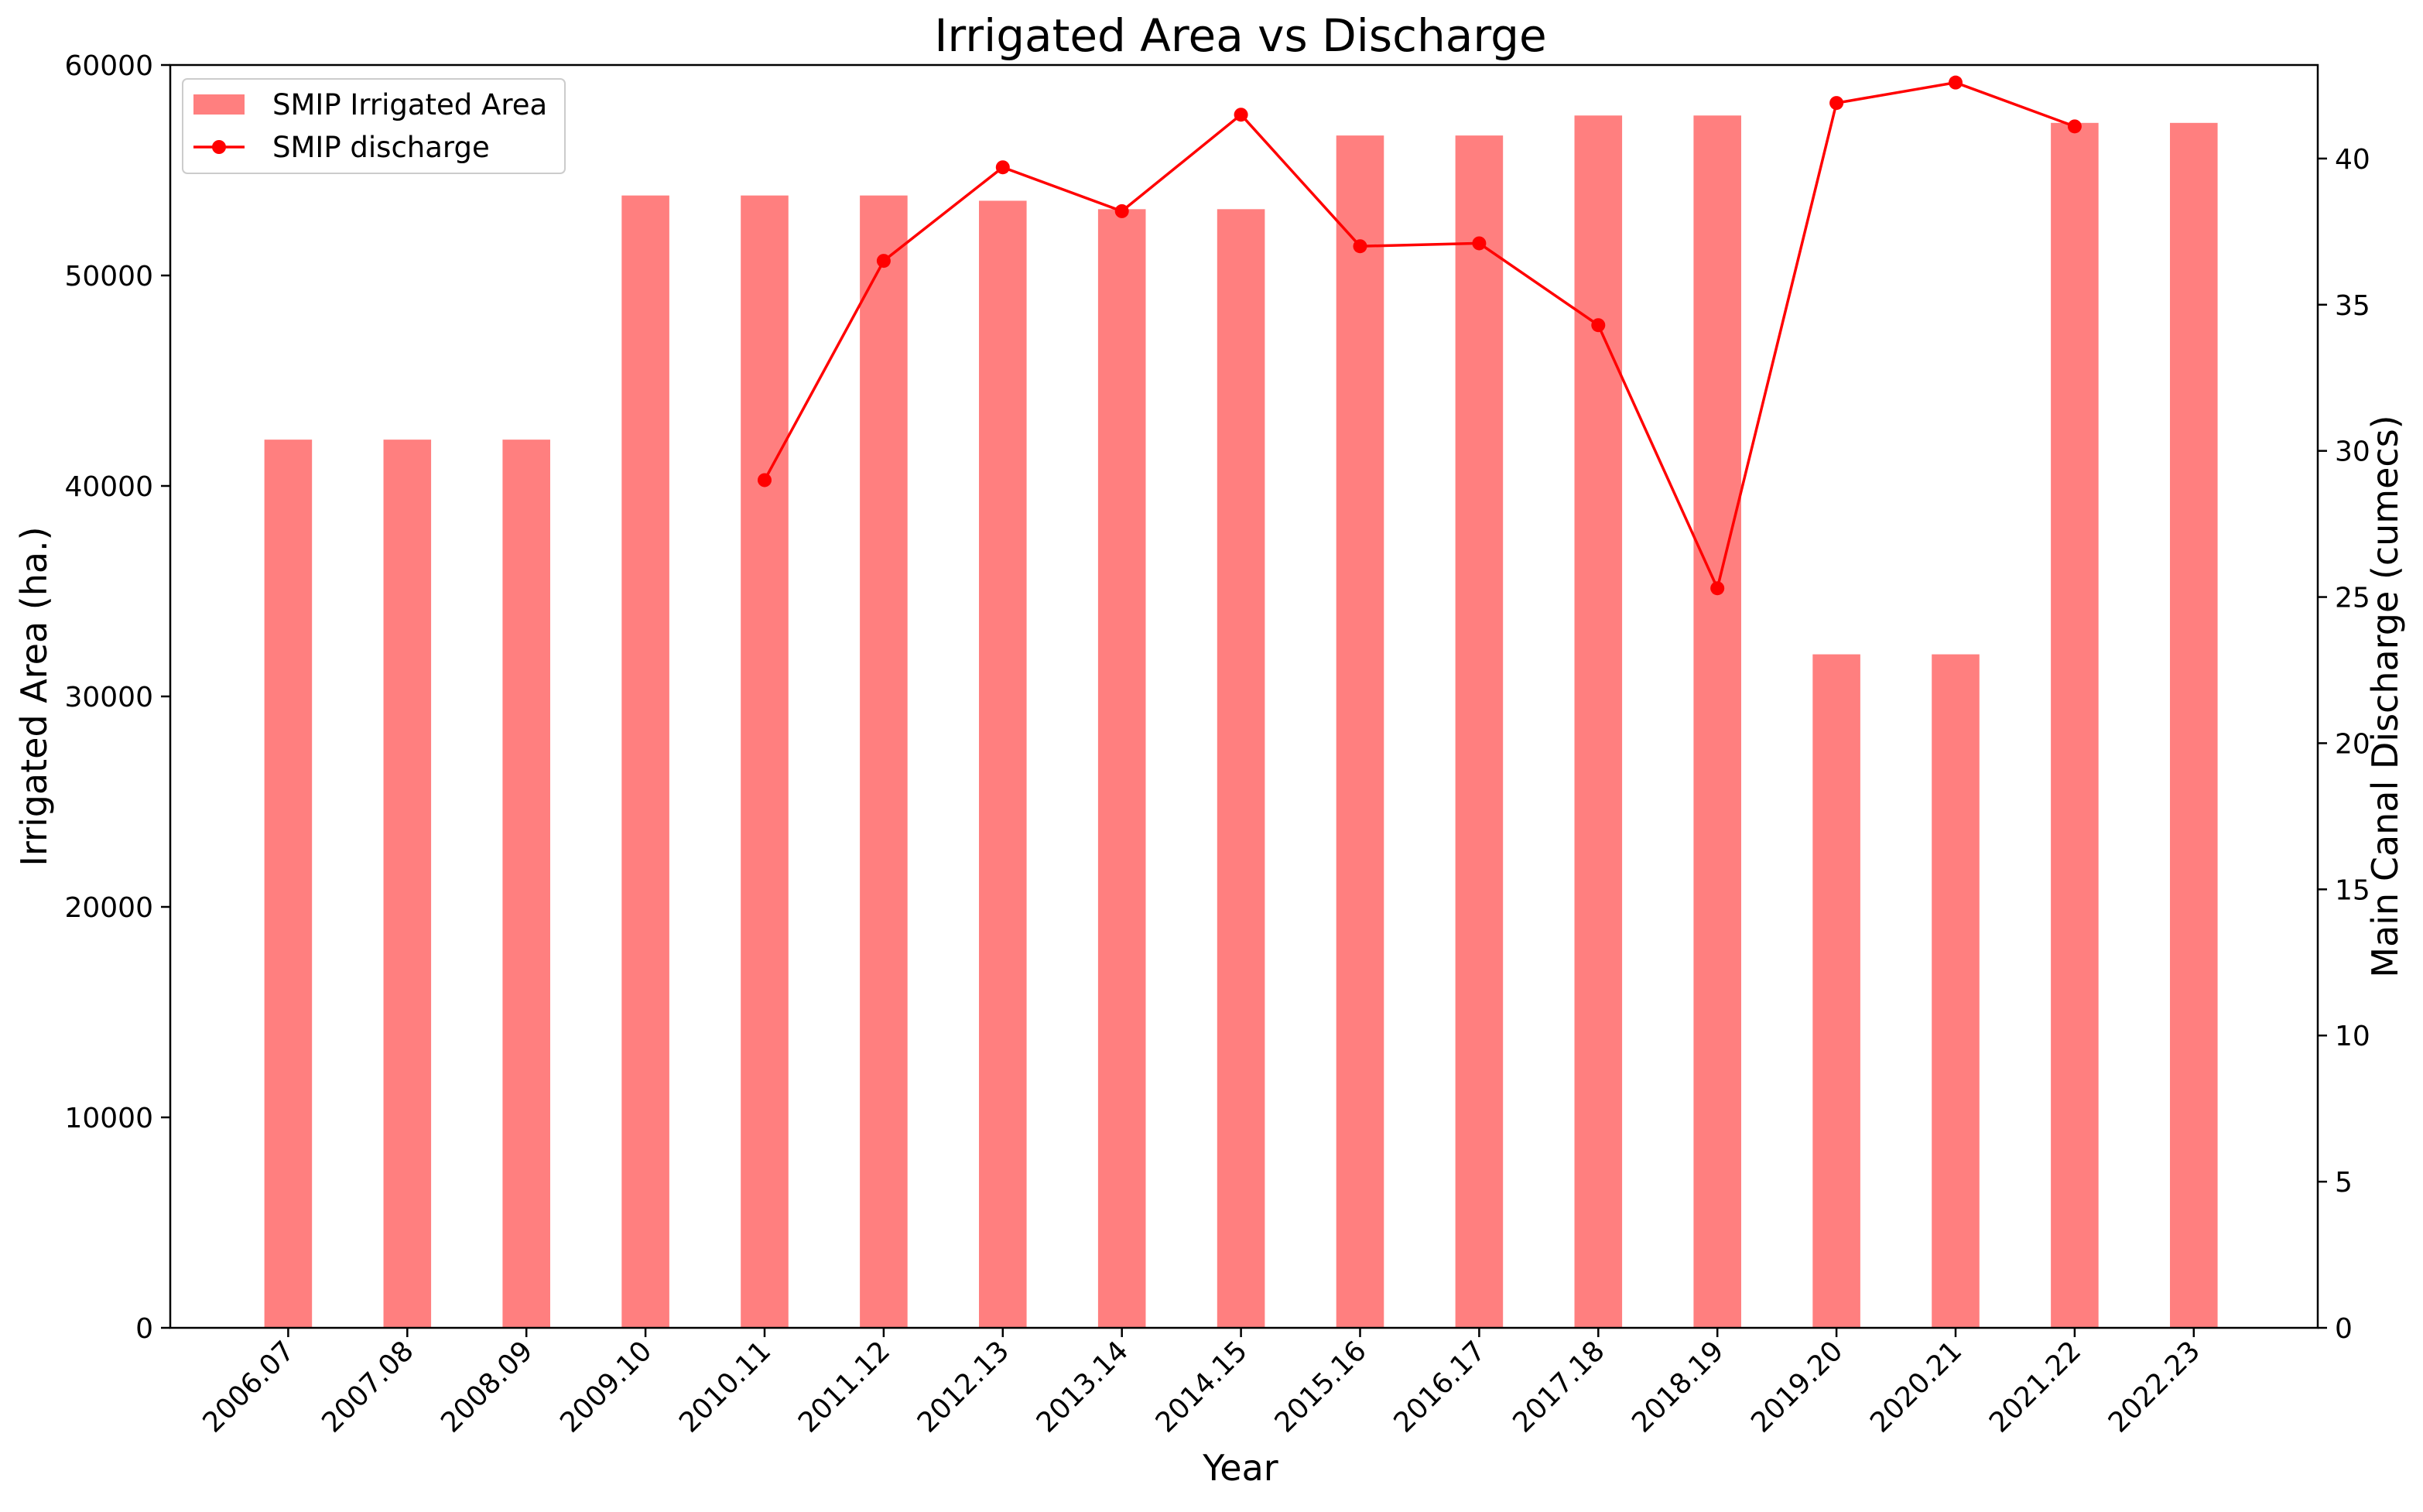 This screenshot has width=2423, height=1512. I want to click on bar-2020.21, so click(1956, 991).